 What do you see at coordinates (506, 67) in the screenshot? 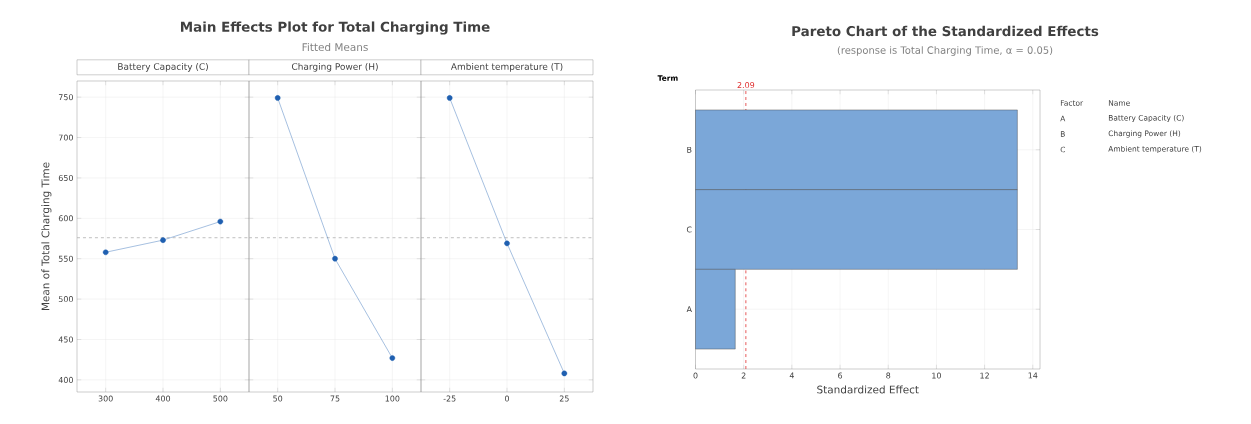
I see `chart-title: Ambient temperature (T)` at bounding box center [506, 67].